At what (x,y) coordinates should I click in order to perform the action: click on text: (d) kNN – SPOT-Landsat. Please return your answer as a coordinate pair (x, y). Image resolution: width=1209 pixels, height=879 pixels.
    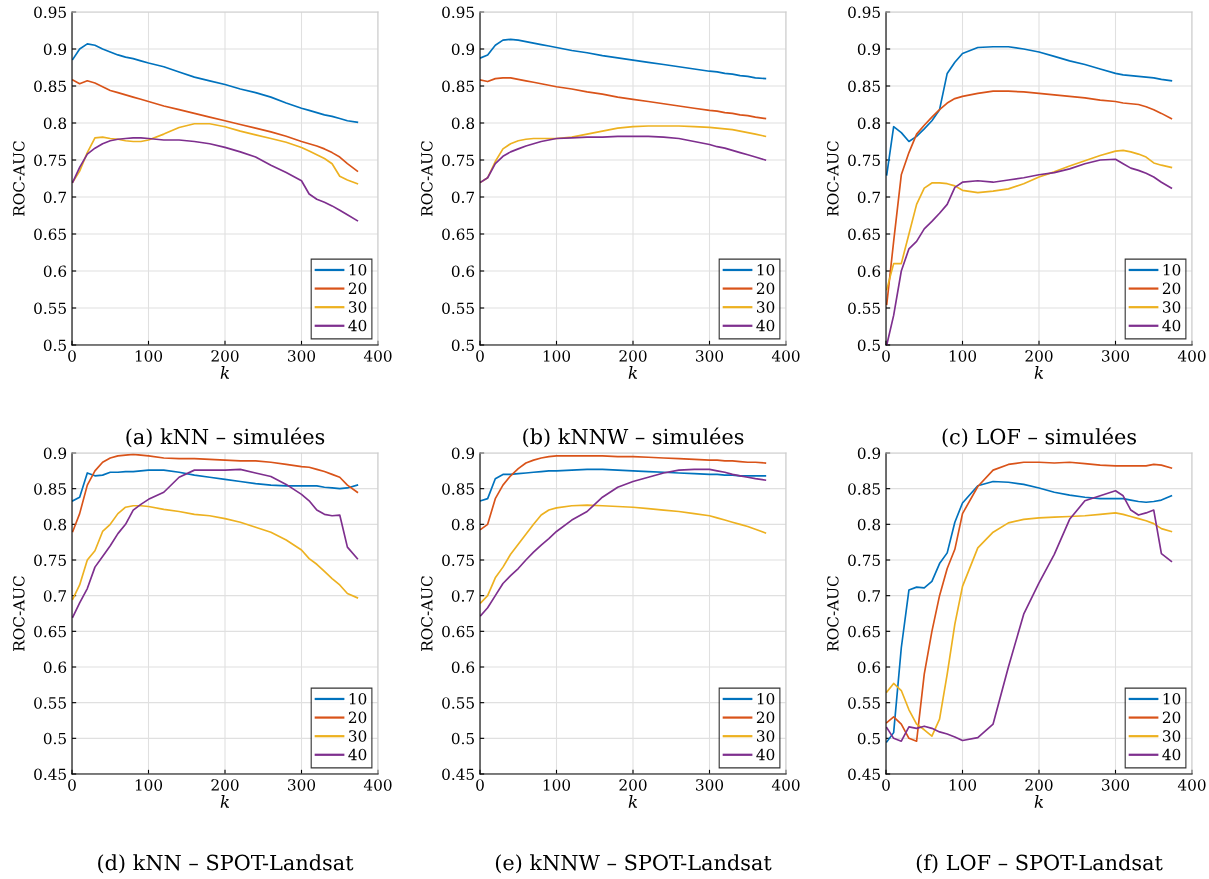
    Looking at the image, I should click on (226, 864).